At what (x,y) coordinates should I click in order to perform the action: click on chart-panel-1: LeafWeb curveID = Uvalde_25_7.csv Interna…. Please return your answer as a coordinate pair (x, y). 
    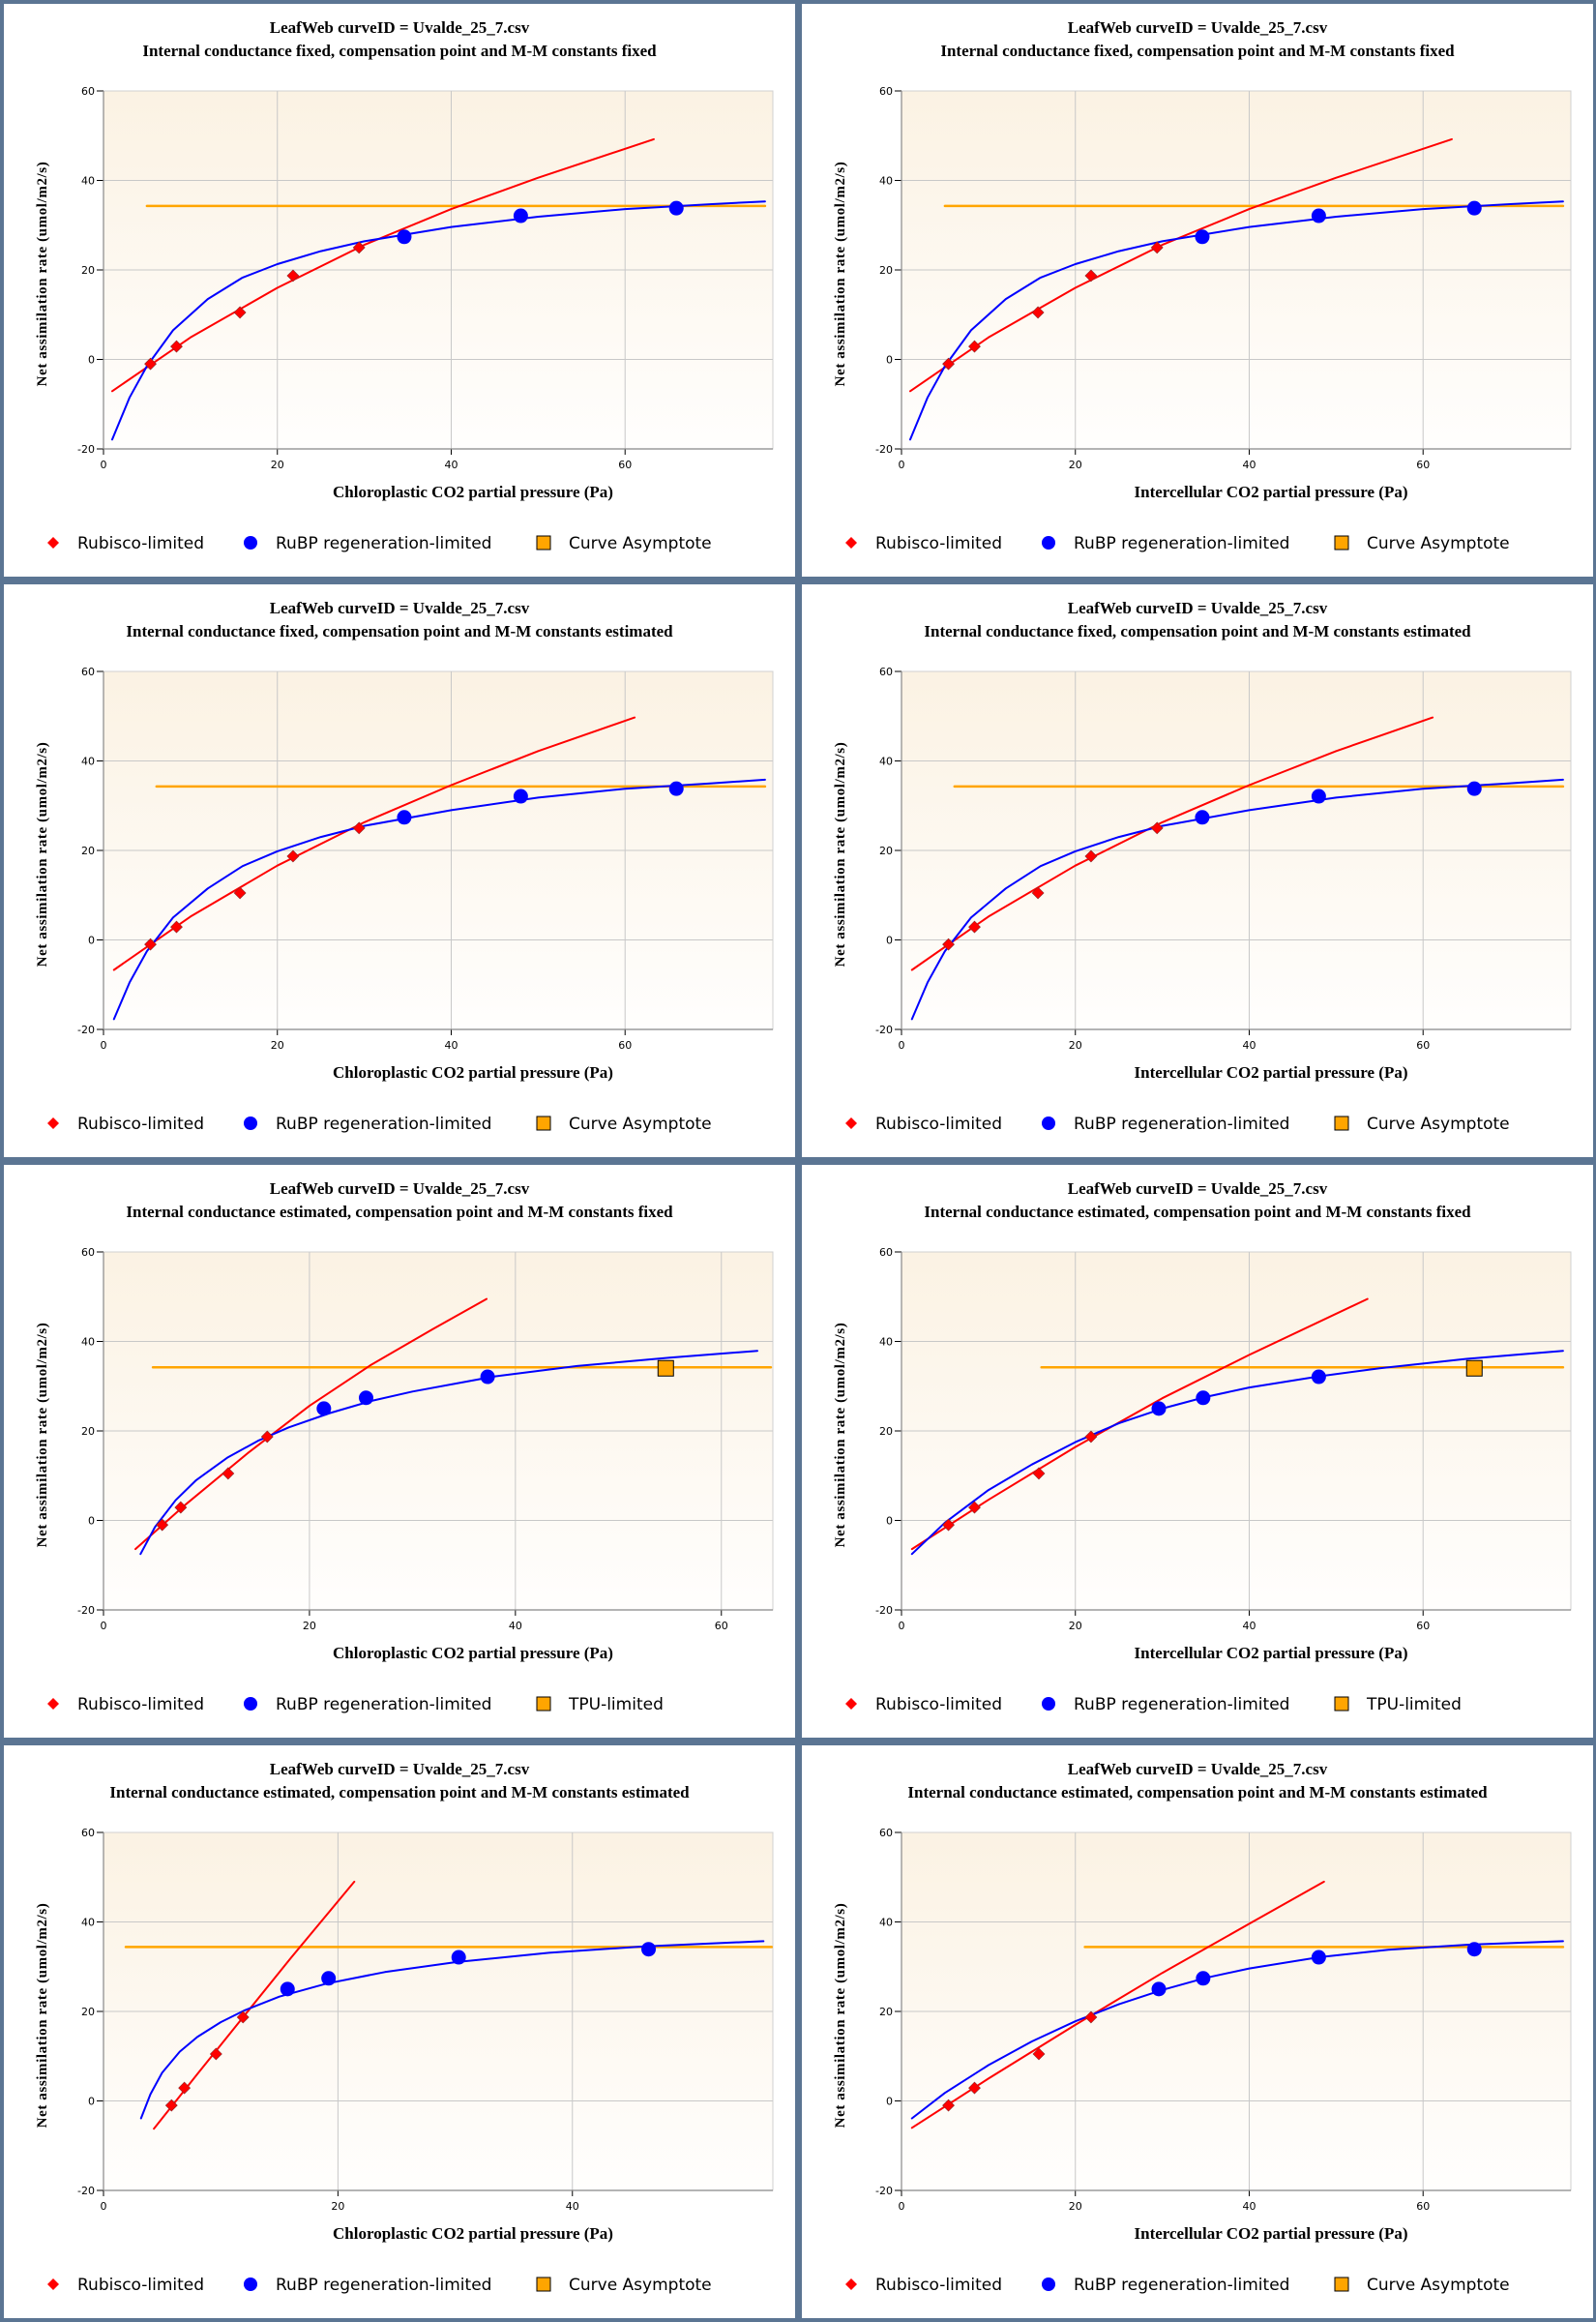
    Looking at the image, I should click on (399, 290).